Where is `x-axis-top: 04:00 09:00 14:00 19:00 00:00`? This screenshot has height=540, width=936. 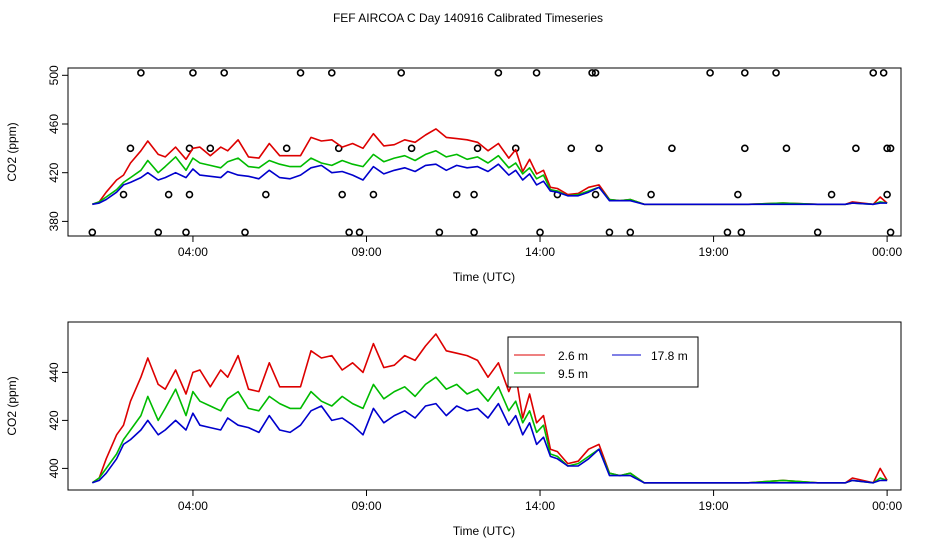
x-axis-top: 04:00 09:00 14:00 19:00 00:00 is located at coordinates (540, 247).